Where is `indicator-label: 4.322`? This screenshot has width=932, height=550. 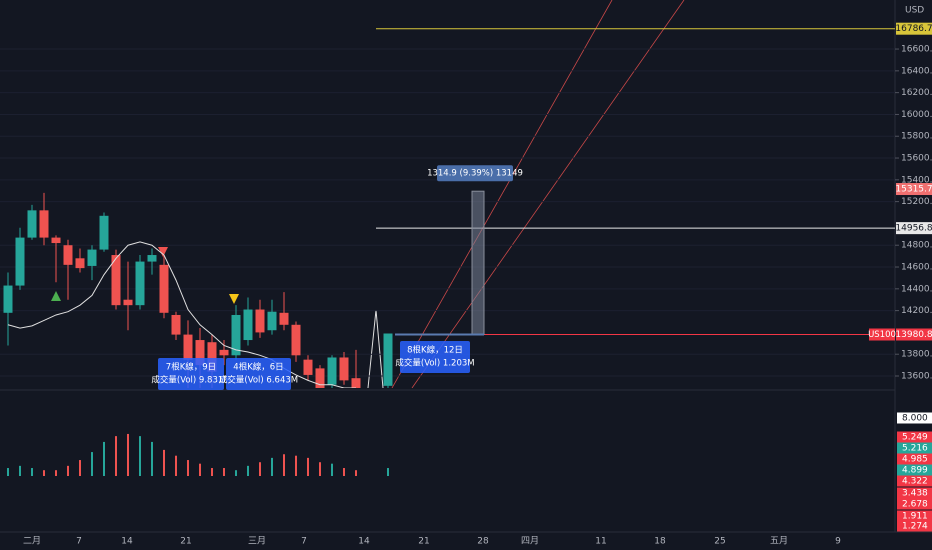
indicator-label: 4.322 is located at coordinates (915, 482).